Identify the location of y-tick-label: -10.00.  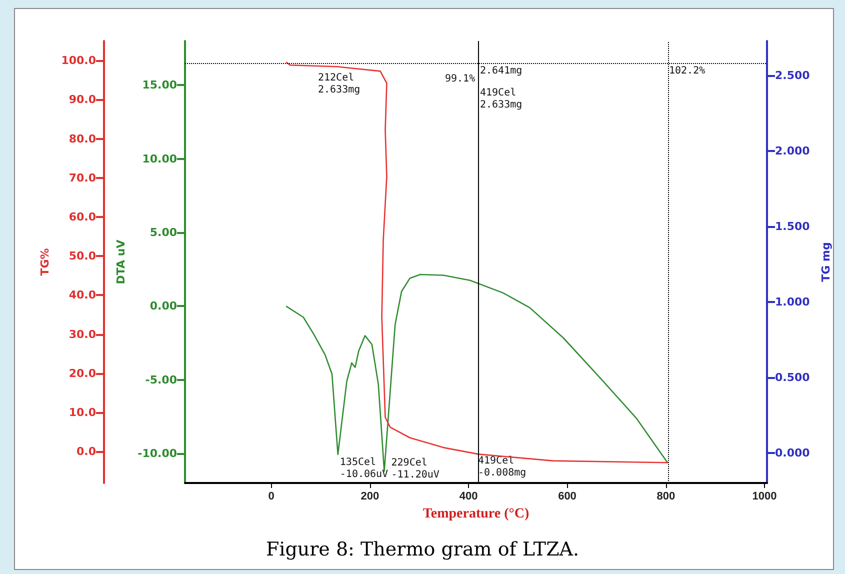
(158, 453).